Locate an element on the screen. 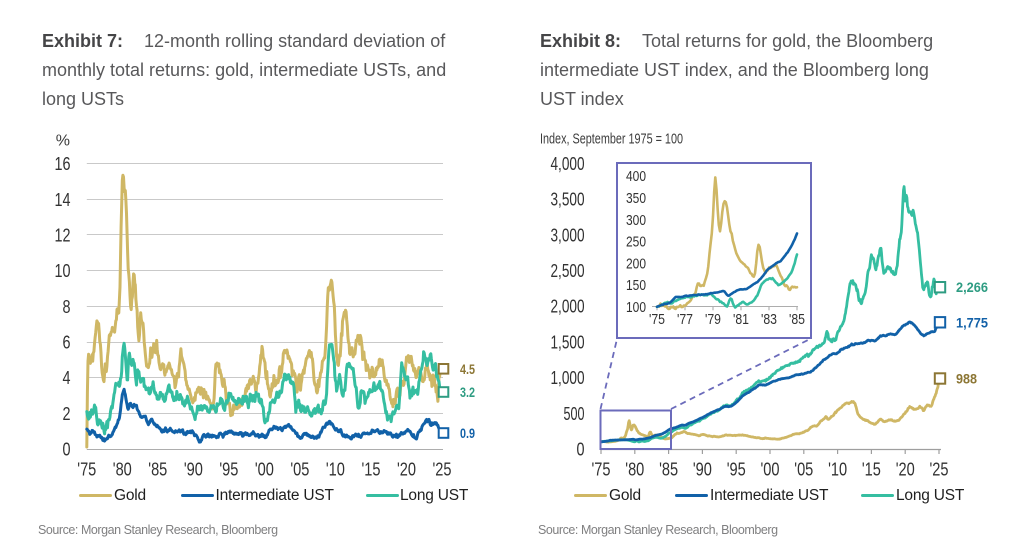 This screenshot has width=1024, height=551. svg-text: 3,500 is located at coordinates (568, 200).